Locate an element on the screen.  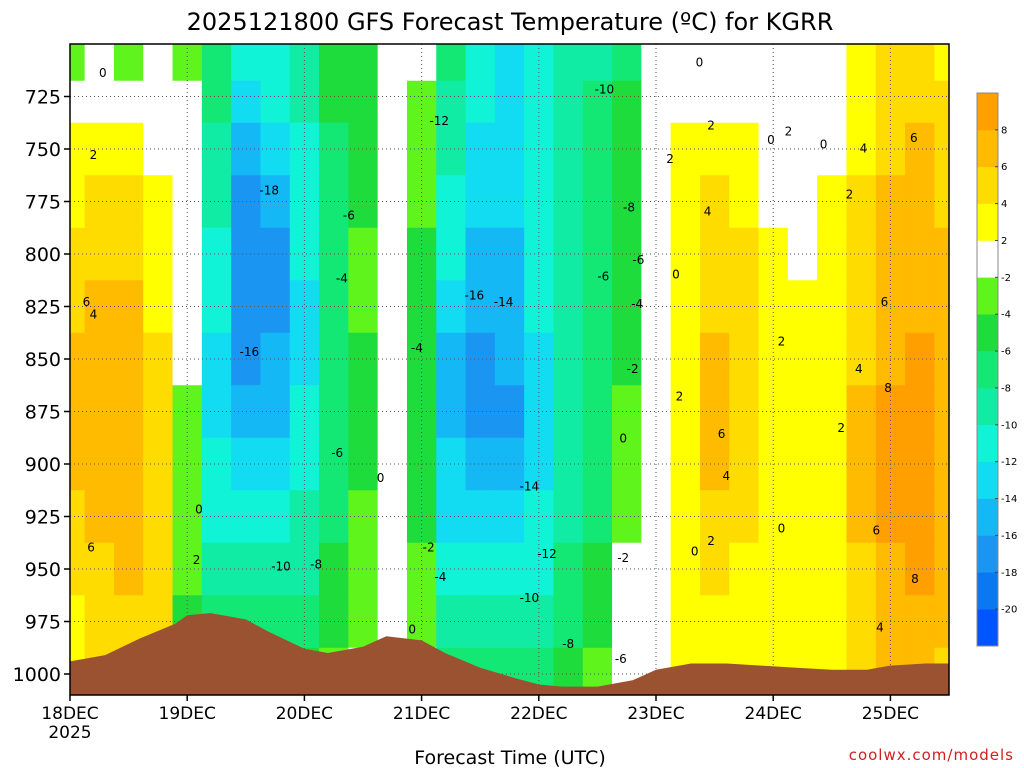
colorbar-tick-label: 6 is located at coordinates (1004, 167).